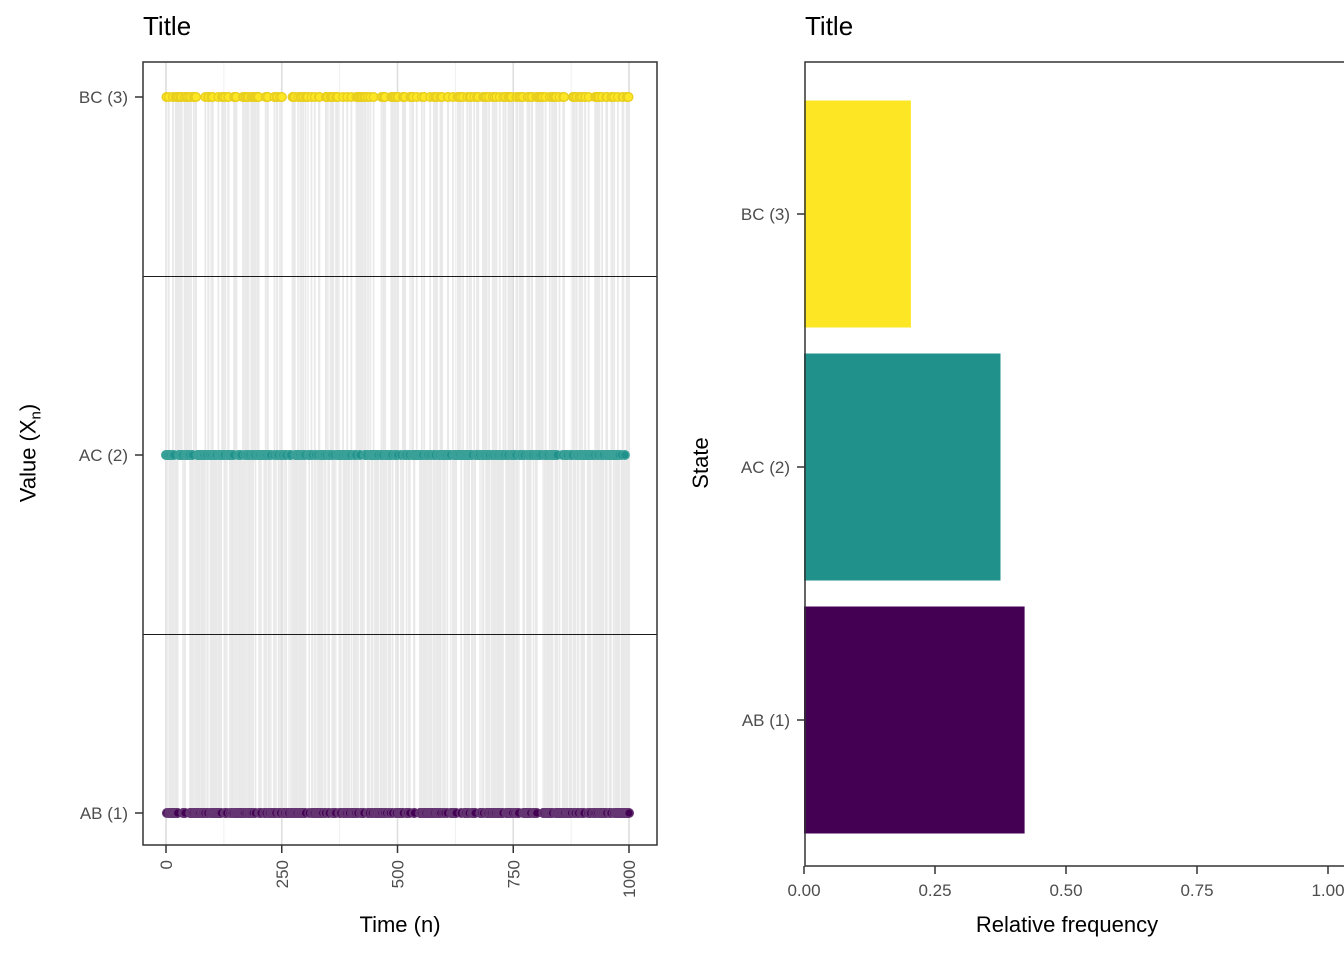 The height and width of the screenshot is (960, 1344). Describe the element at coordinates (1065, 890) in the screenshot. I see `x-tick-label: 0.50` at that location.